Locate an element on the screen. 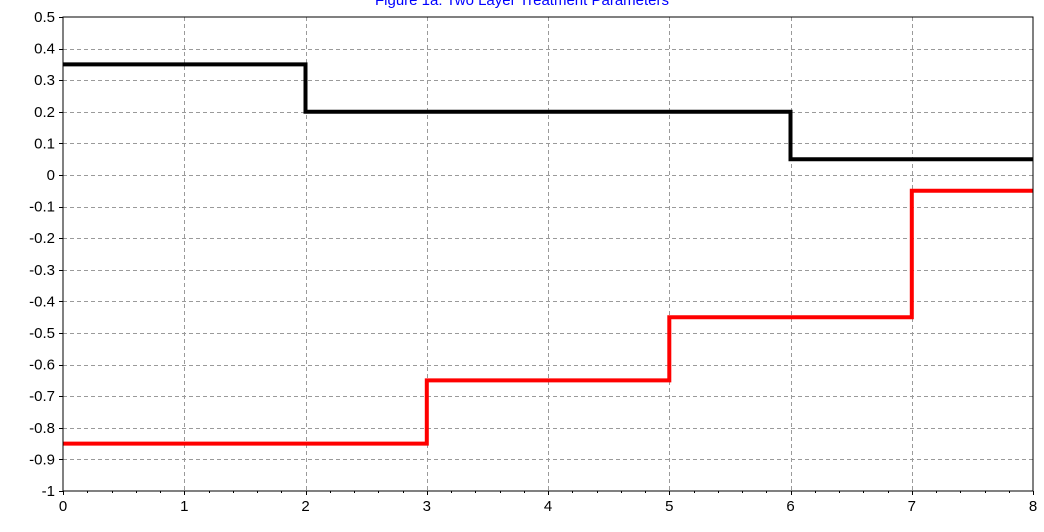 This screenshot has height=532, width=1044. y-tick-label: -1 is located at coordinates (48, 491).